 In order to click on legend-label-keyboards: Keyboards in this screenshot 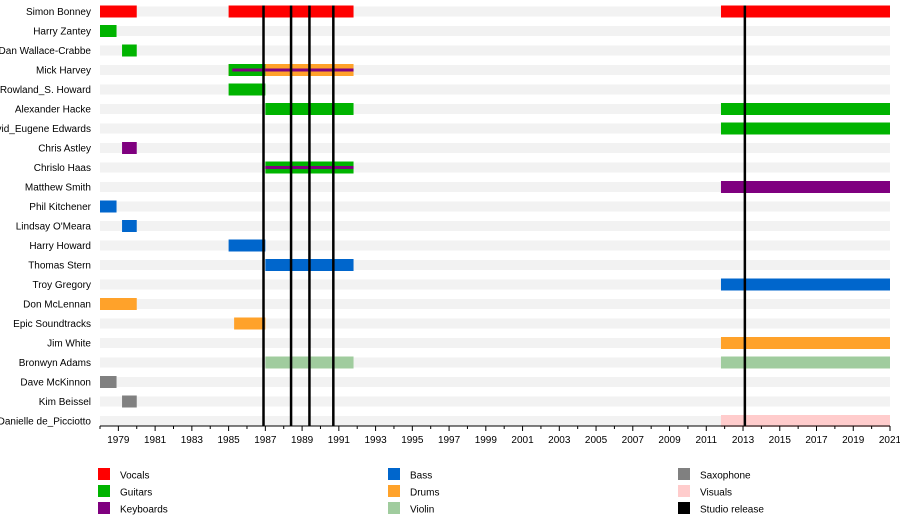, I will do `click(144, 510)`.